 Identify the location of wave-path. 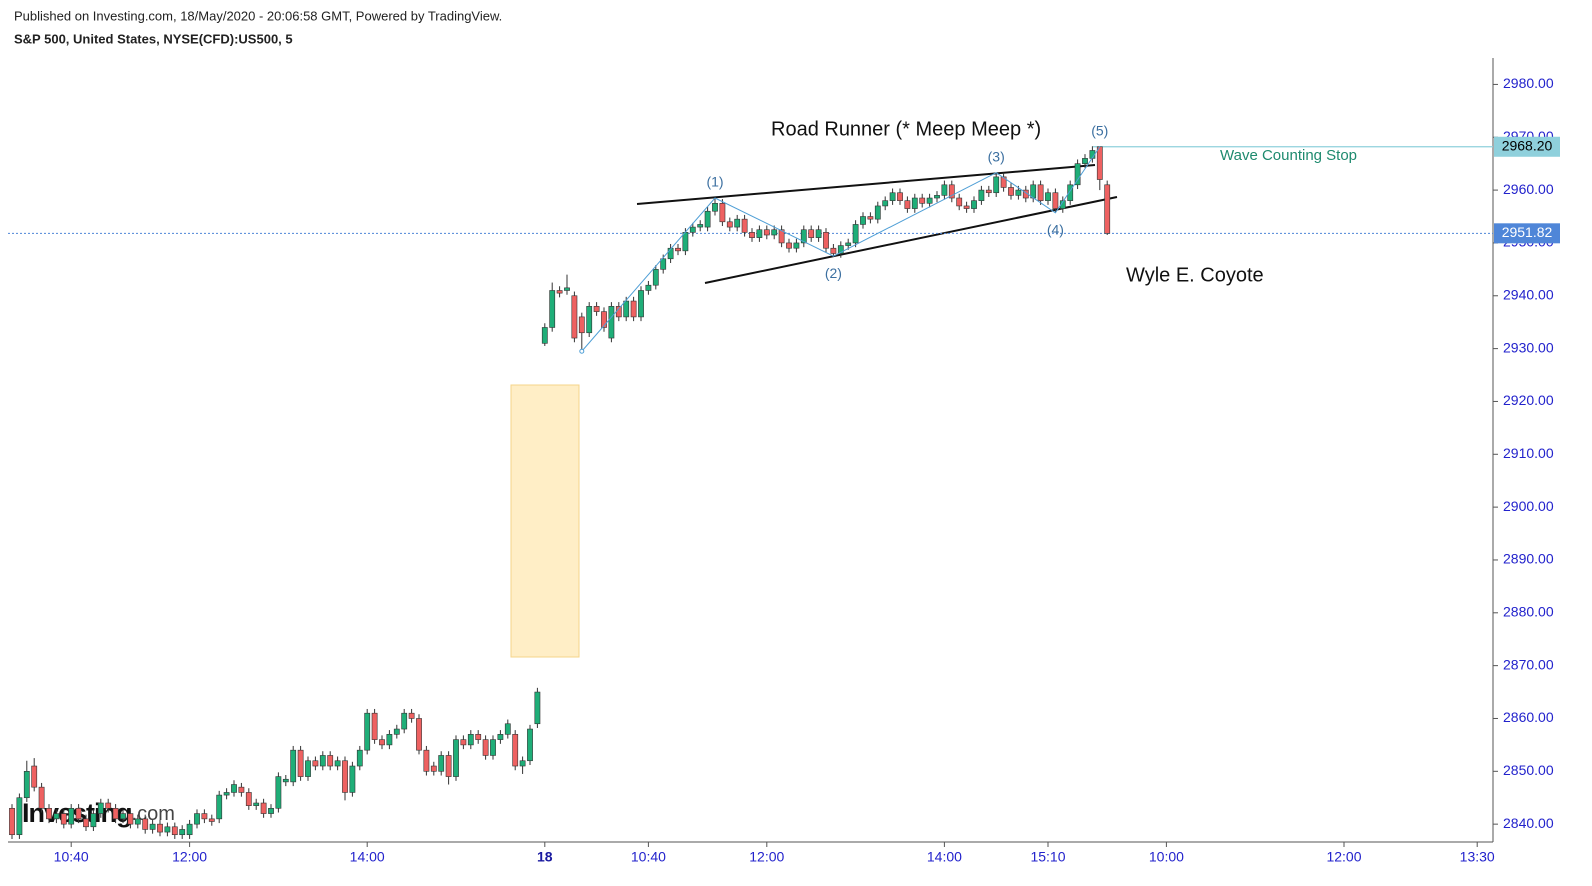
(841, 249).